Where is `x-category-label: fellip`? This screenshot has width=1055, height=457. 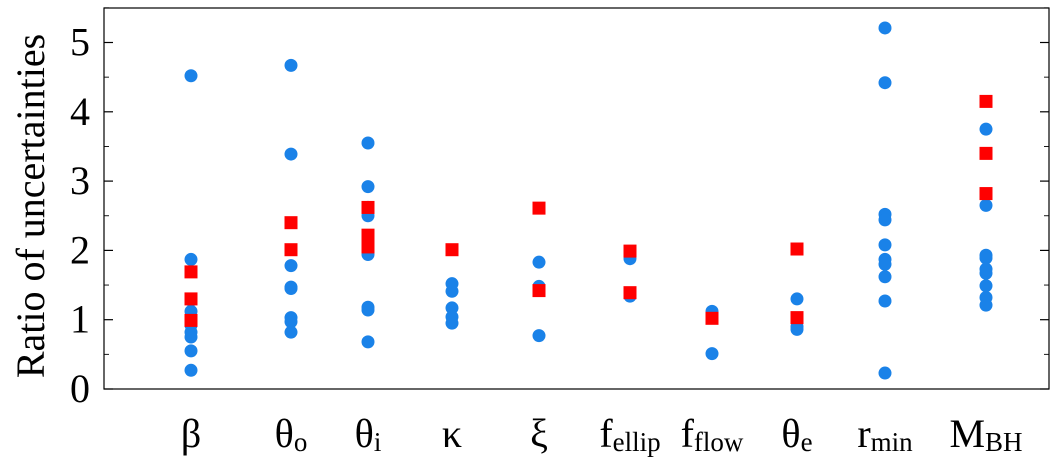
x-category-label: fellip is located at coordinates (629, 434).